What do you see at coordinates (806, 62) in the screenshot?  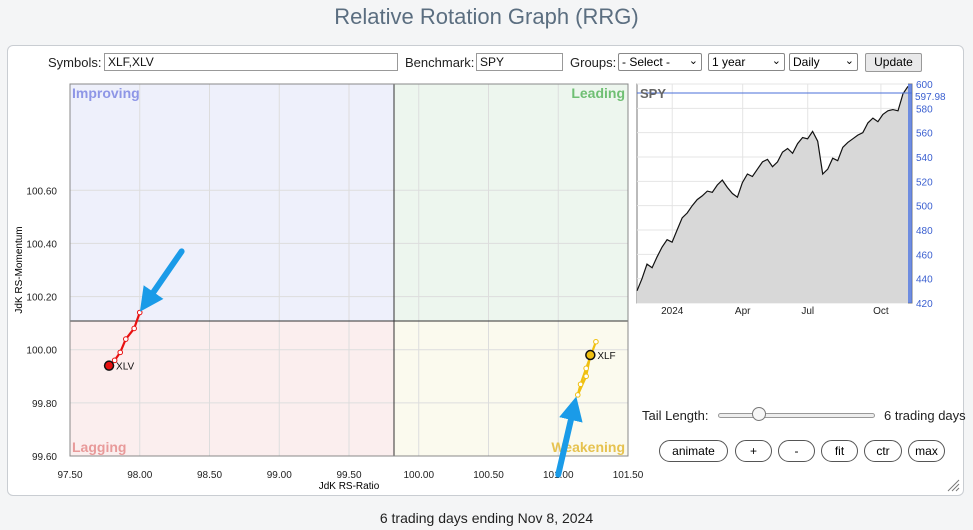 I see `frequency-value: Daily` at bounding box center [806, 62].